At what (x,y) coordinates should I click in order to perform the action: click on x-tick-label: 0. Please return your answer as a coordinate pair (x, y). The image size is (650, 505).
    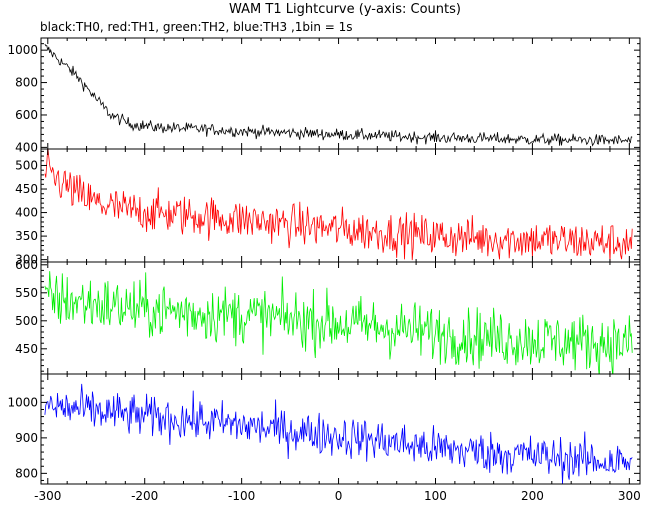
    Looking at the image, I should click on (339, 496).